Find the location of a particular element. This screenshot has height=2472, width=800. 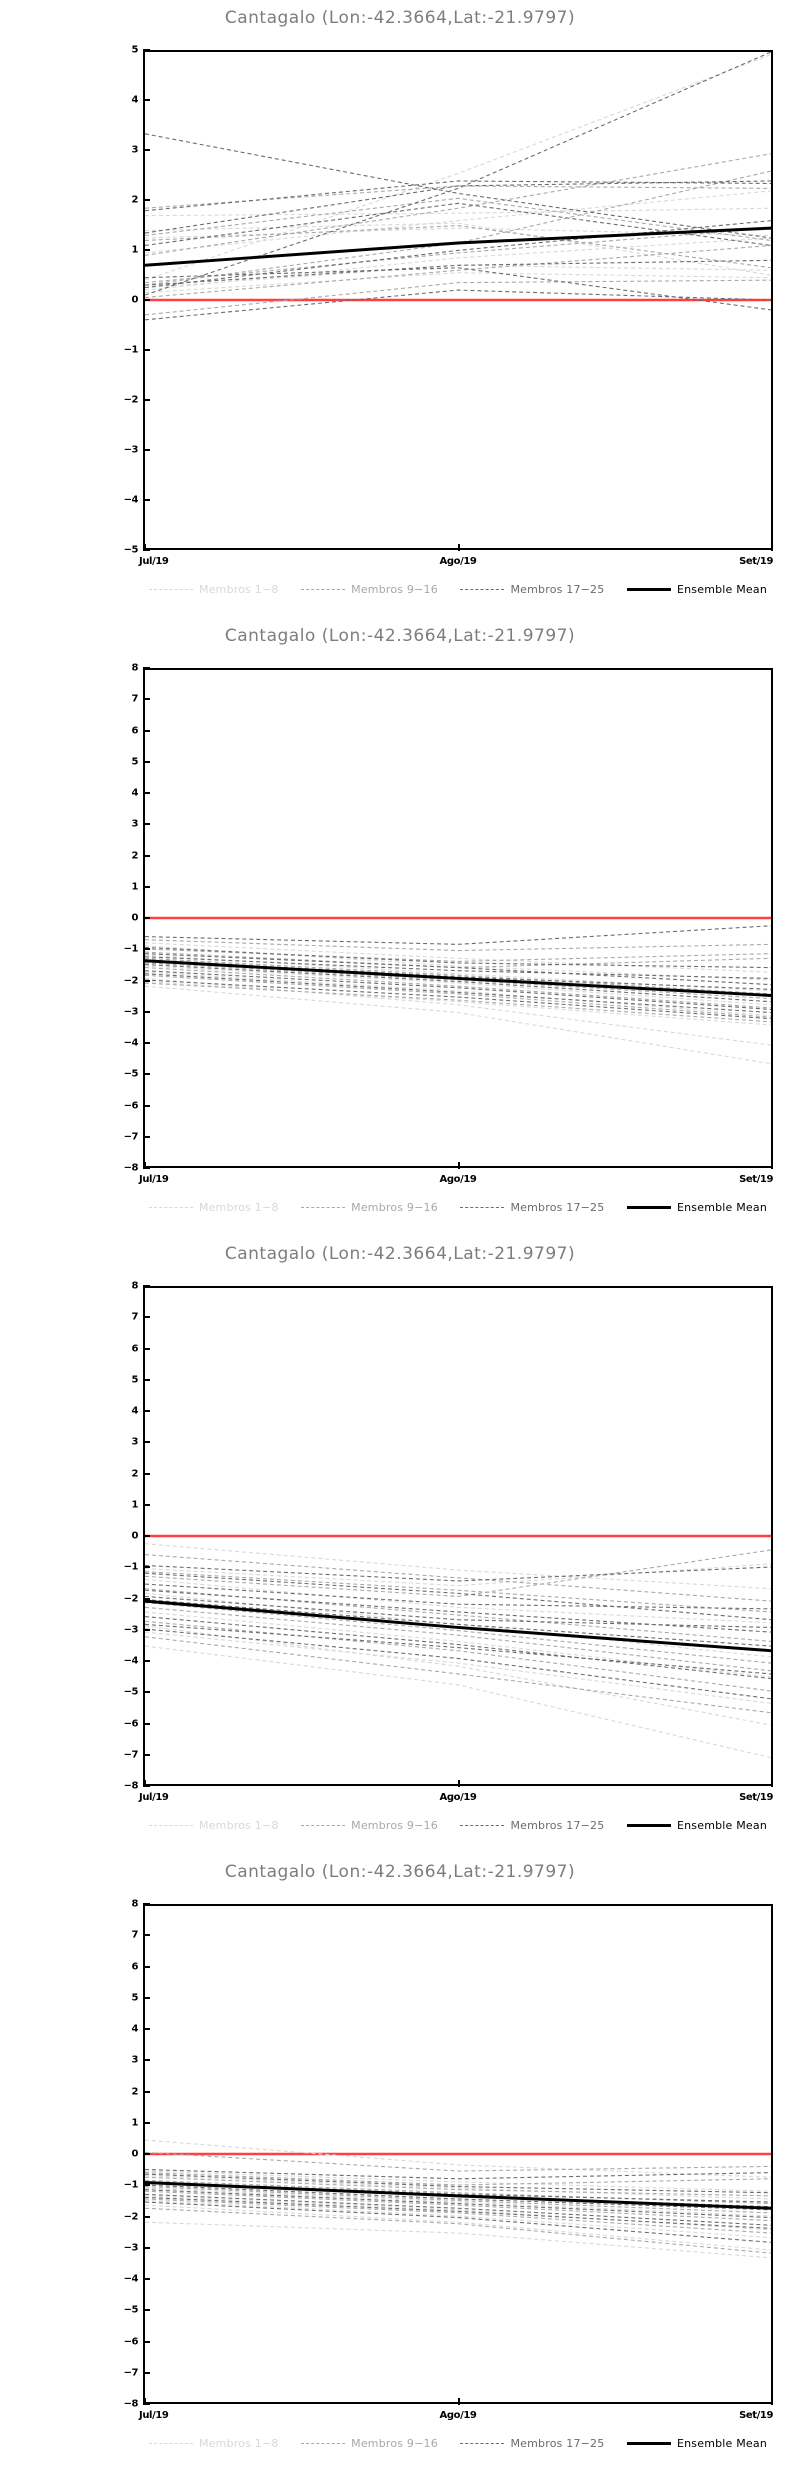

y-tick-label: −1 is located at coordinates (131, 2185).